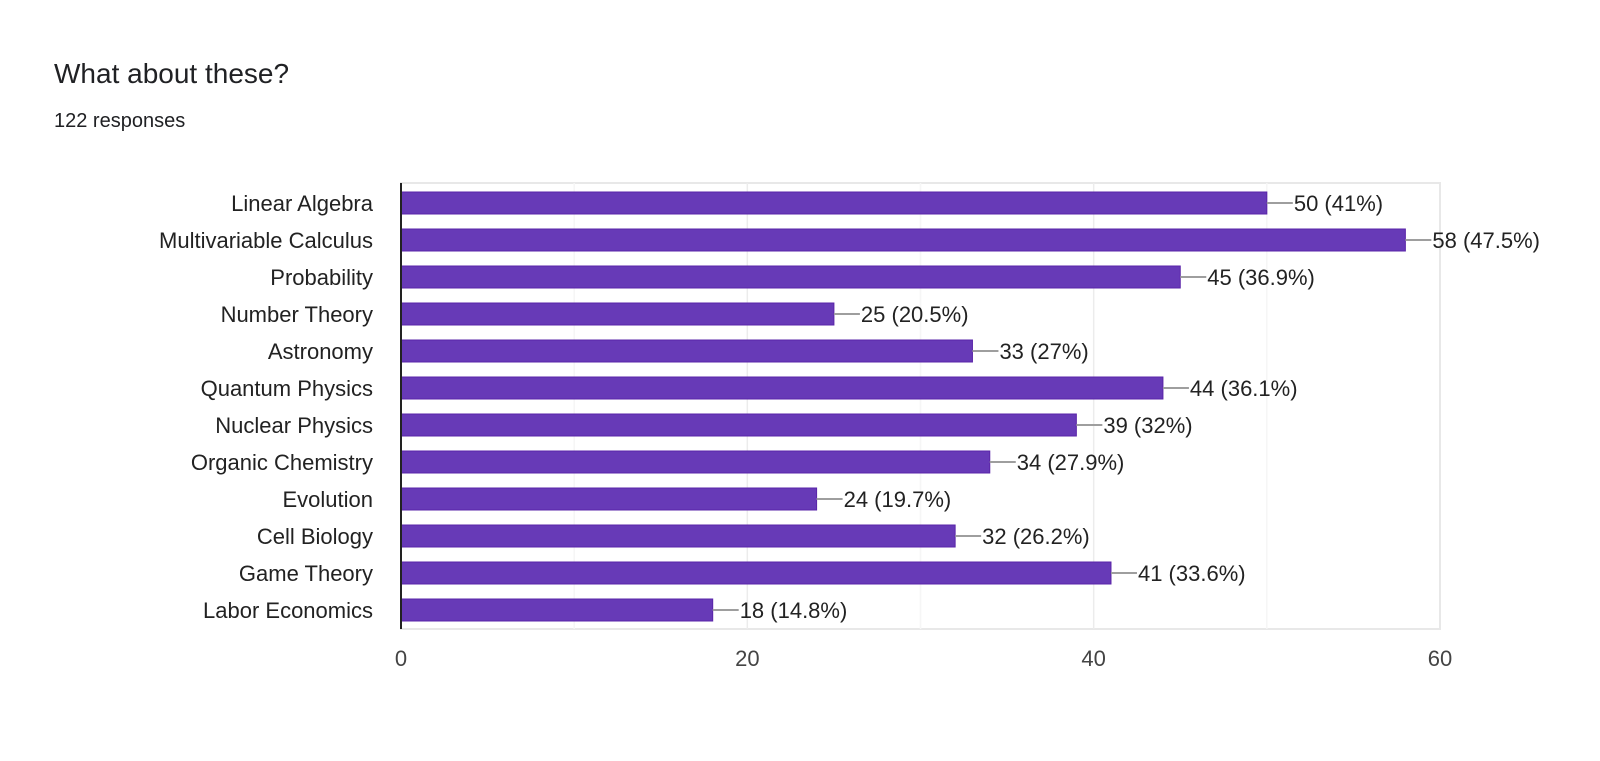 The image size is (1600, 761). Describe the element at coordinates (1036, 536) in the screenshot. I see `data-label: 32 (26.2%)` at that location.